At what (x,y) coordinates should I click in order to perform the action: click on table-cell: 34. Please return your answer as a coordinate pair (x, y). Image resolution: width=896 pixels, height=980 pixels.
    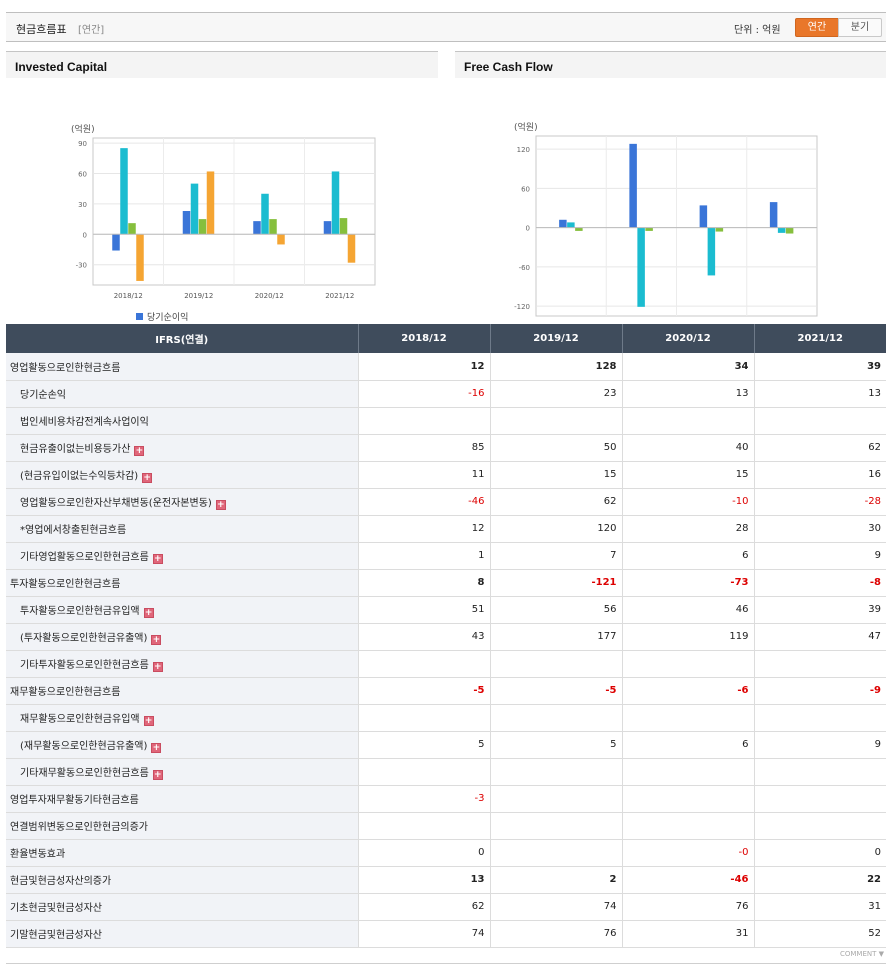
    Looking at the image, I should click on (687, 367).